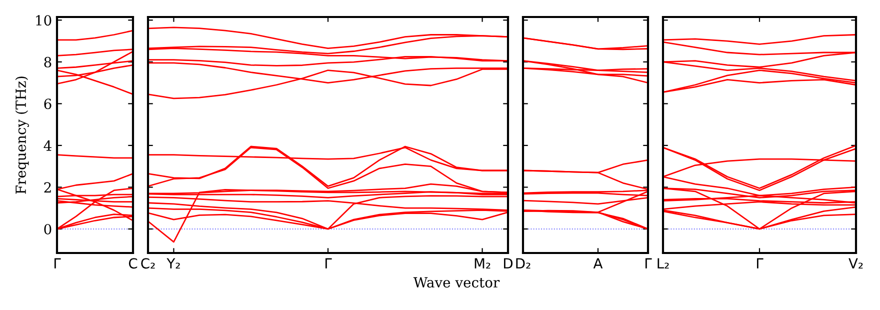 This screenshot has height=310, width=880. What do you see at coordinates (48, 62) in the screenshot?
I see `y-tick-label: 8` at bounding box center [48, 62].